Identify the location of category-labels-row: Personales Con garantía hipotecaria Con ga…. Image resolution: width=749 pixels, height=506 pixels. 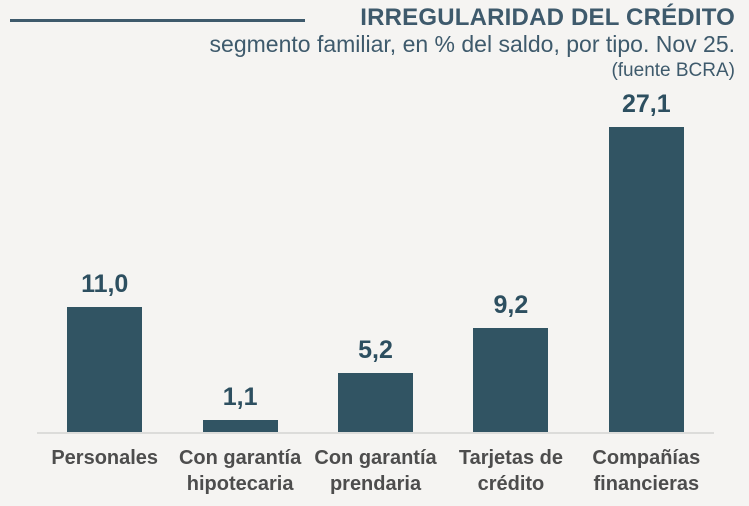
(375, 465).